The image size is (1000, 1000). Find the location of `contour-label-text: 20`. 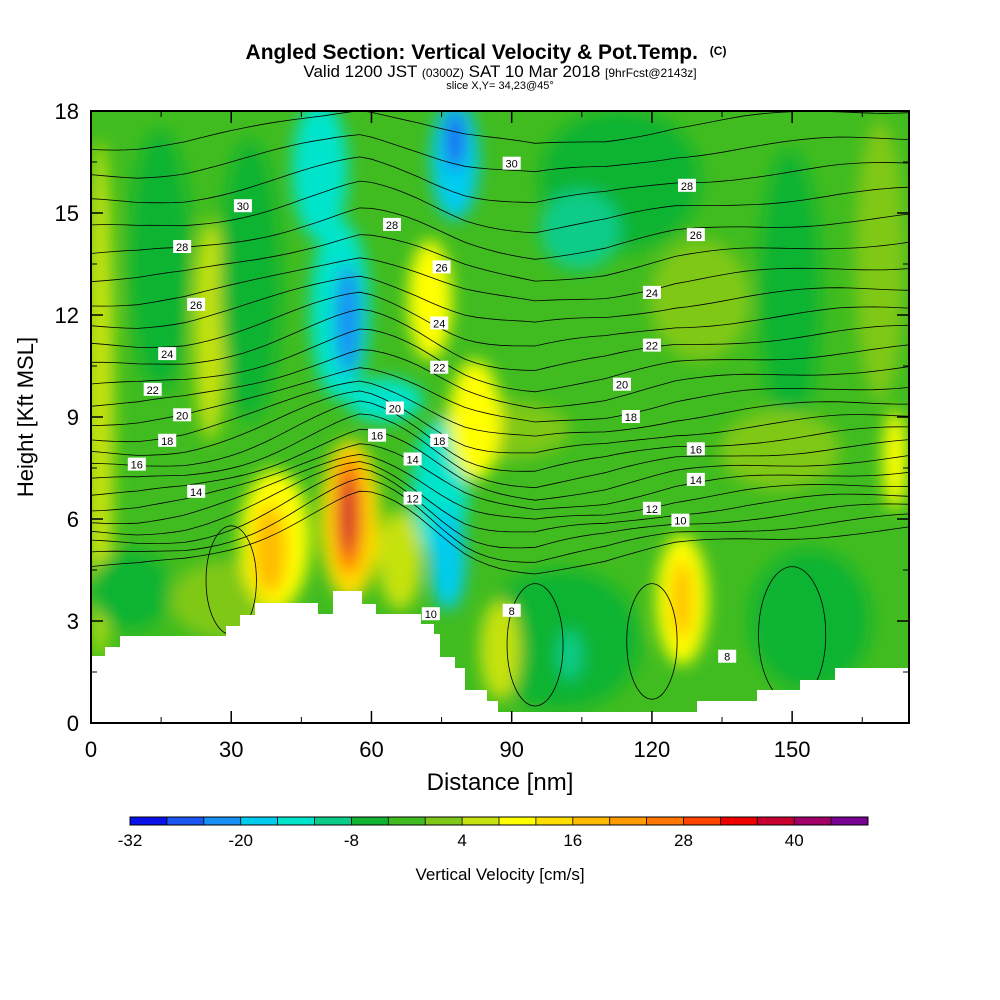

contour-label-text: 20 is located at coordinates (622, 386).